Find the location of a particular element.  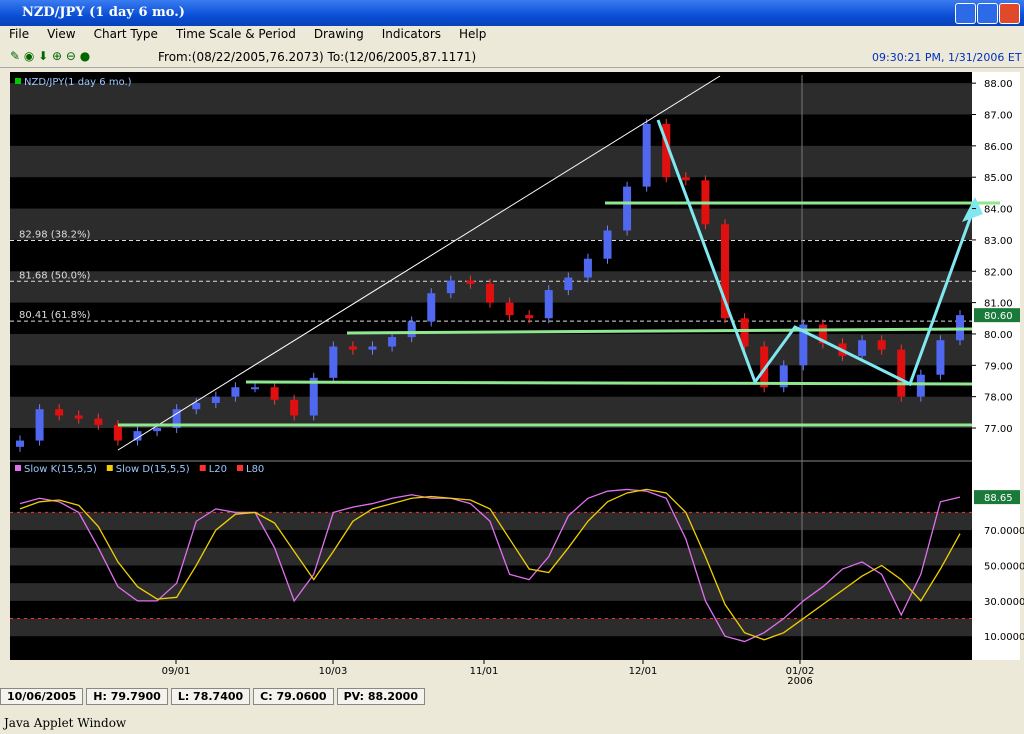

y-tick-label: 87.00 is located at coordinates (998, 116).